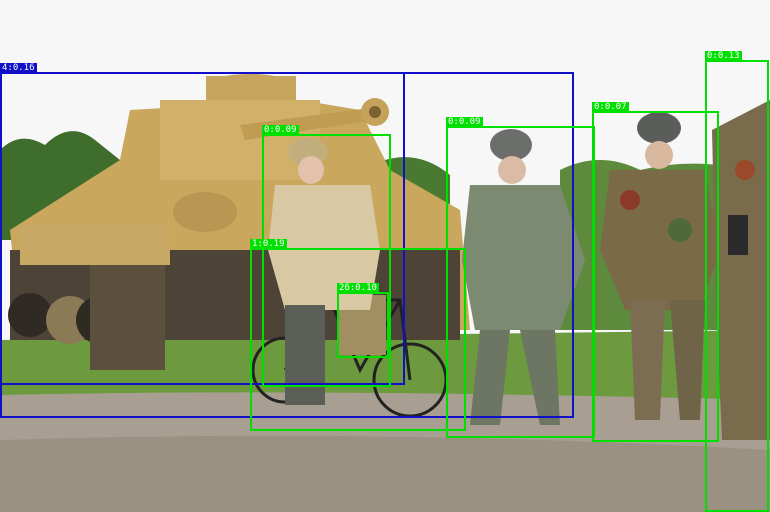  Describe the element at coordinates (358, 288) in the screenshot. I see `detection-label: 26:0.10` at that location.